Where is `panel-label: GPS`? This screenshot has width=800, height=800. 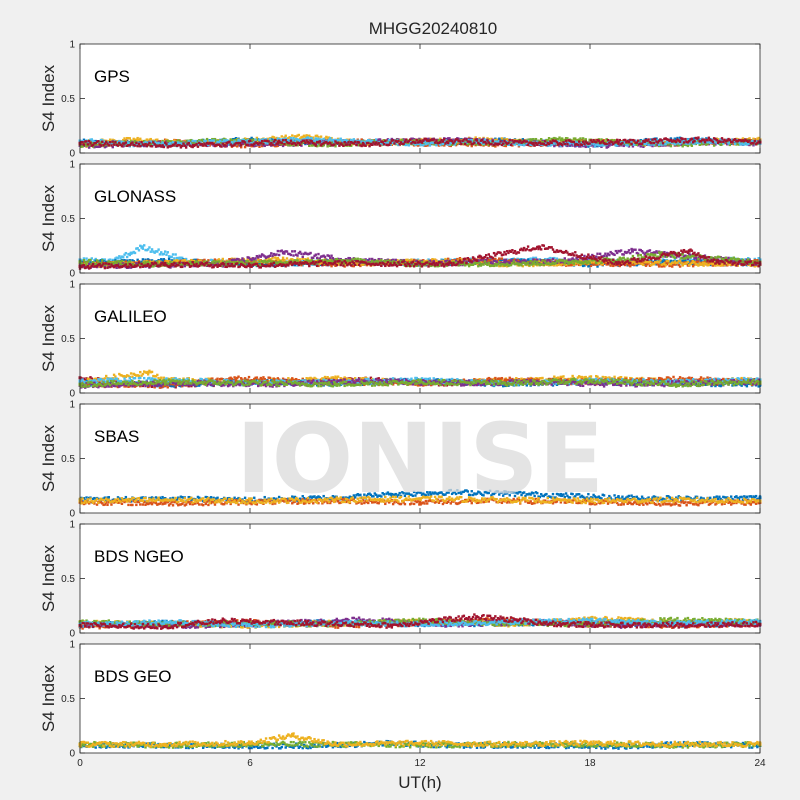
panel-label: GPS is located at coordinates (112, 76).